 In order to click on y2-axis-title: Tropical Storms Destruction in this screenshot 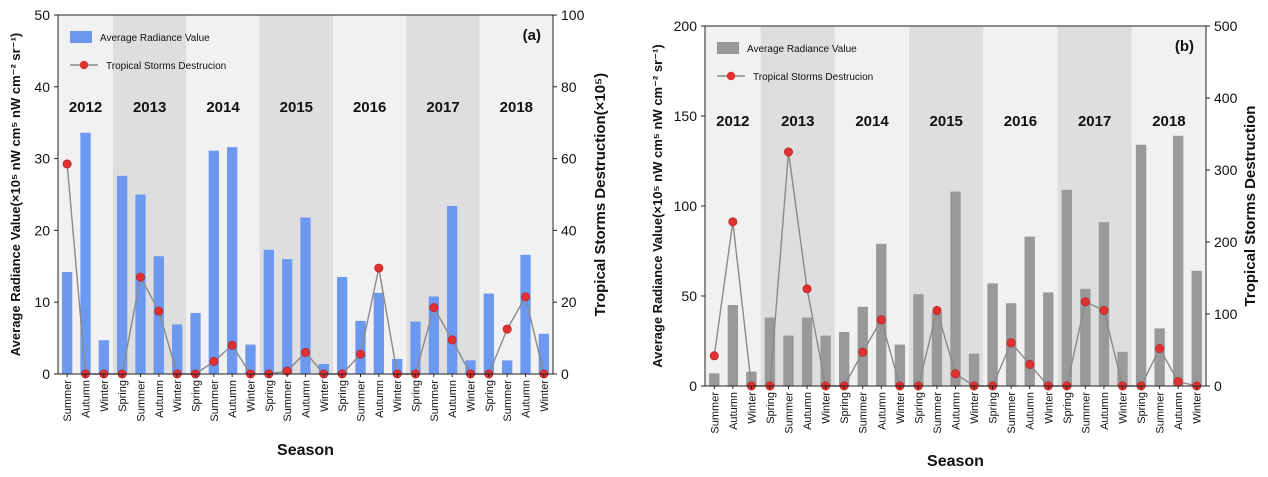, I will do `click(1250, 206)`.